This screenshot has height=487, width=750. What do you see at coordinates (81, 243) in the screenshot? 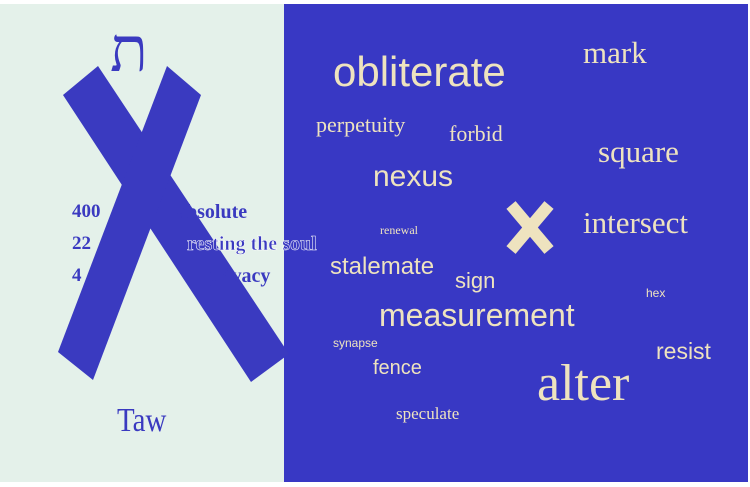
I see `letter-value-2: 22` at bounding box center [81, 243].